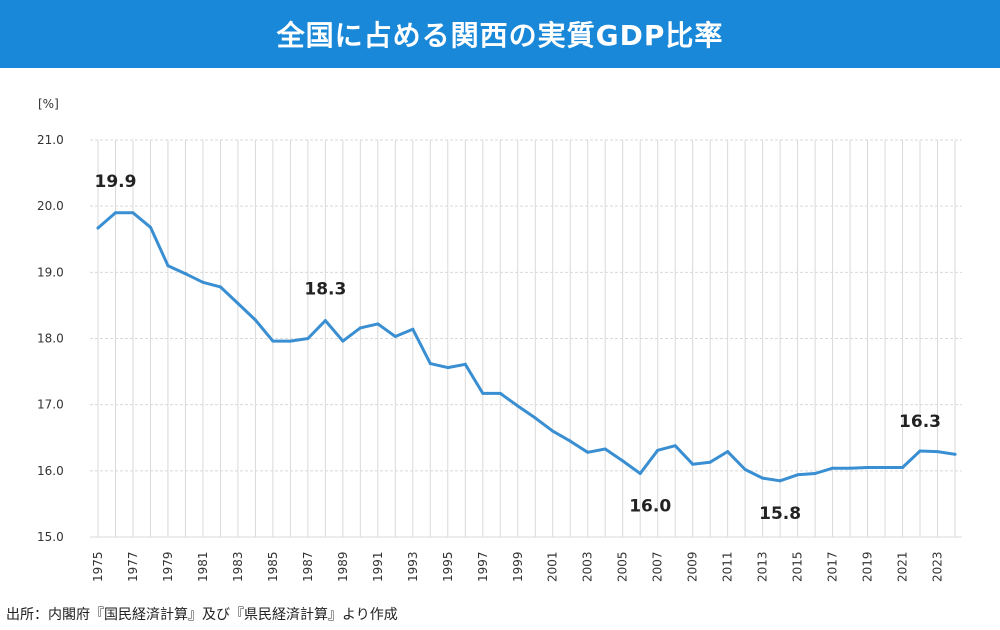 The image size is (1000, 630). I want to click on source-note: 出所：内閣府『国民経済計算』及び『県民経済計算』より作成, so click(202, 615).